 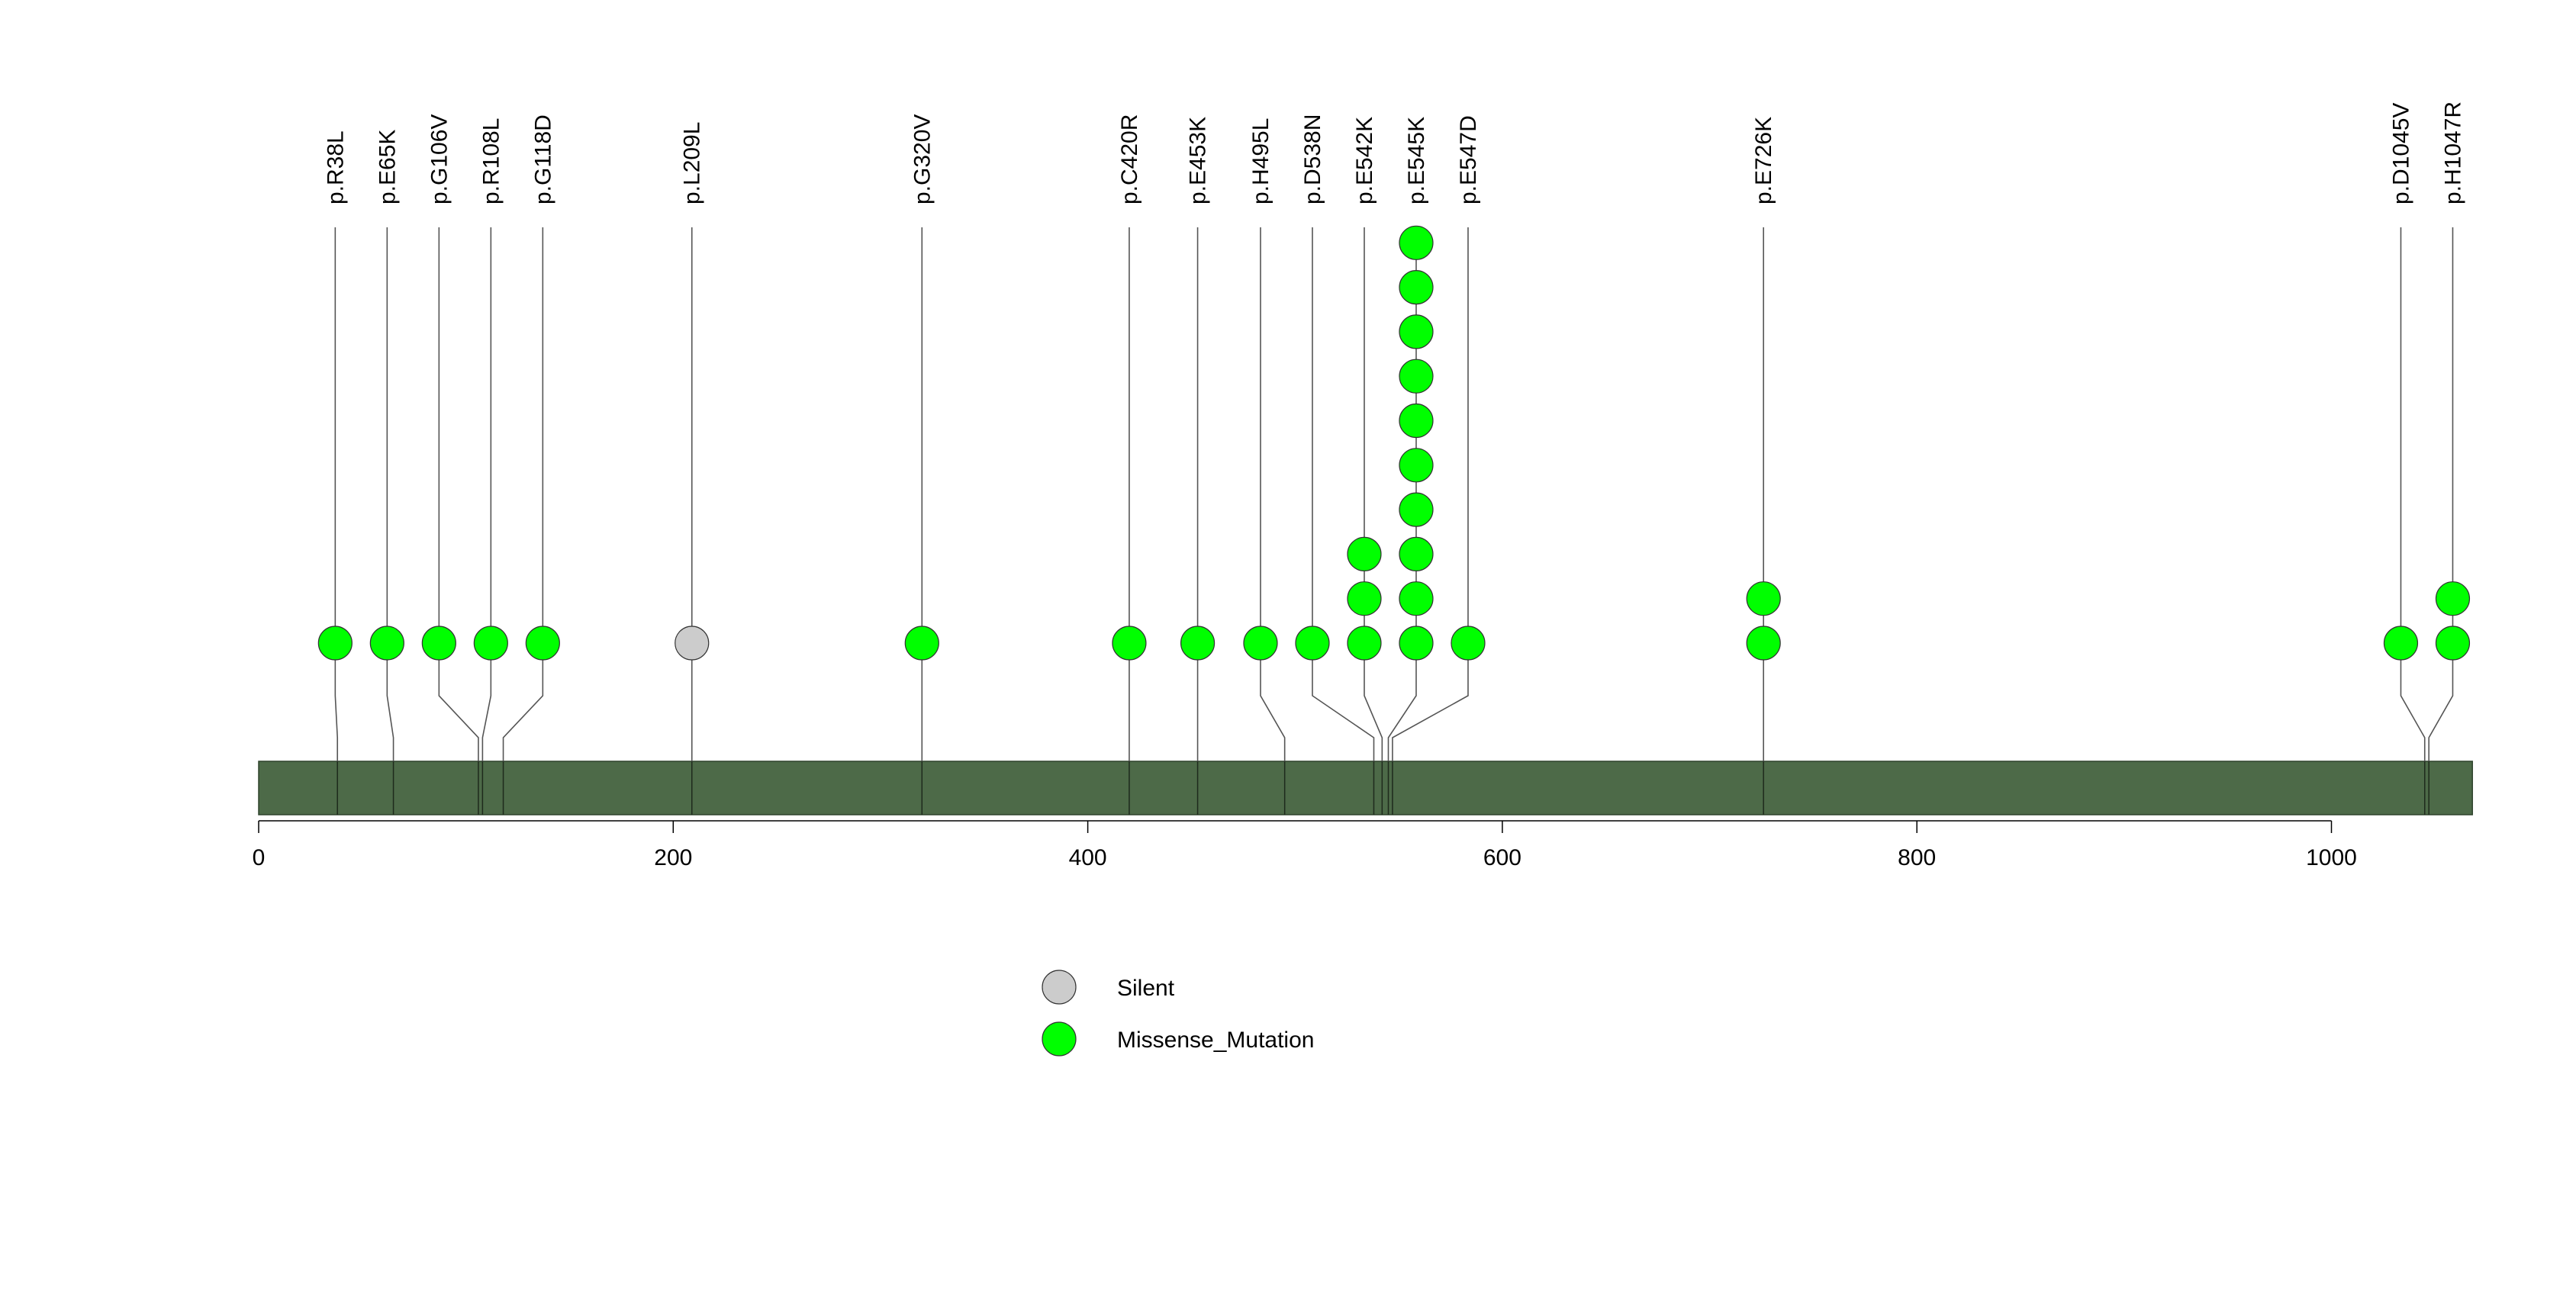 I want to click on legend-label: Missense_Mutation, so click(x=1215, y=1040).